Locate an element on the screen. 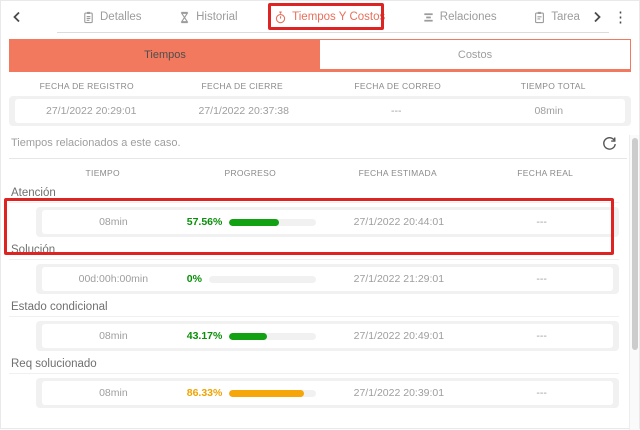 The image size is (640, 430). fecha-registro-value: 27/1/2022 20:29:01 is located at coordinates (91, 111).